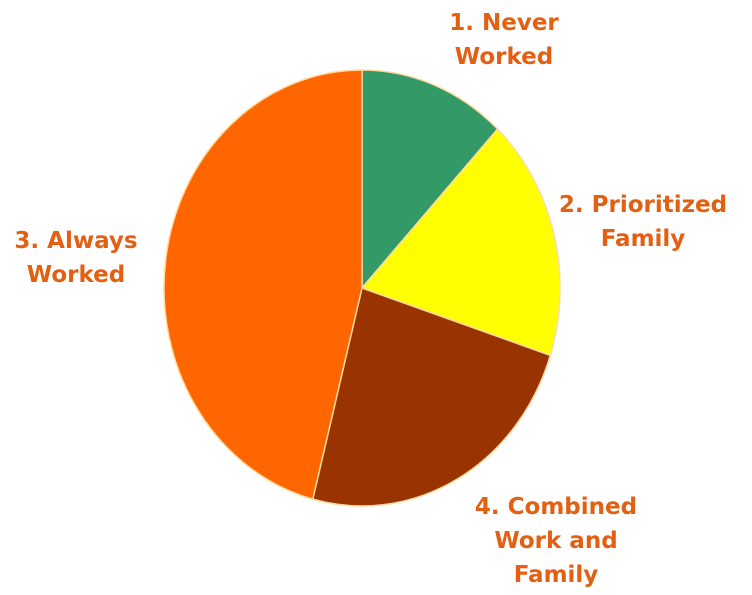 The width and height of the screenshot is (752, 595). What do you see at coordinates (75, 241) in the screenshot?
I see `label-line: 3. Always` at bounding box center [75, 241].